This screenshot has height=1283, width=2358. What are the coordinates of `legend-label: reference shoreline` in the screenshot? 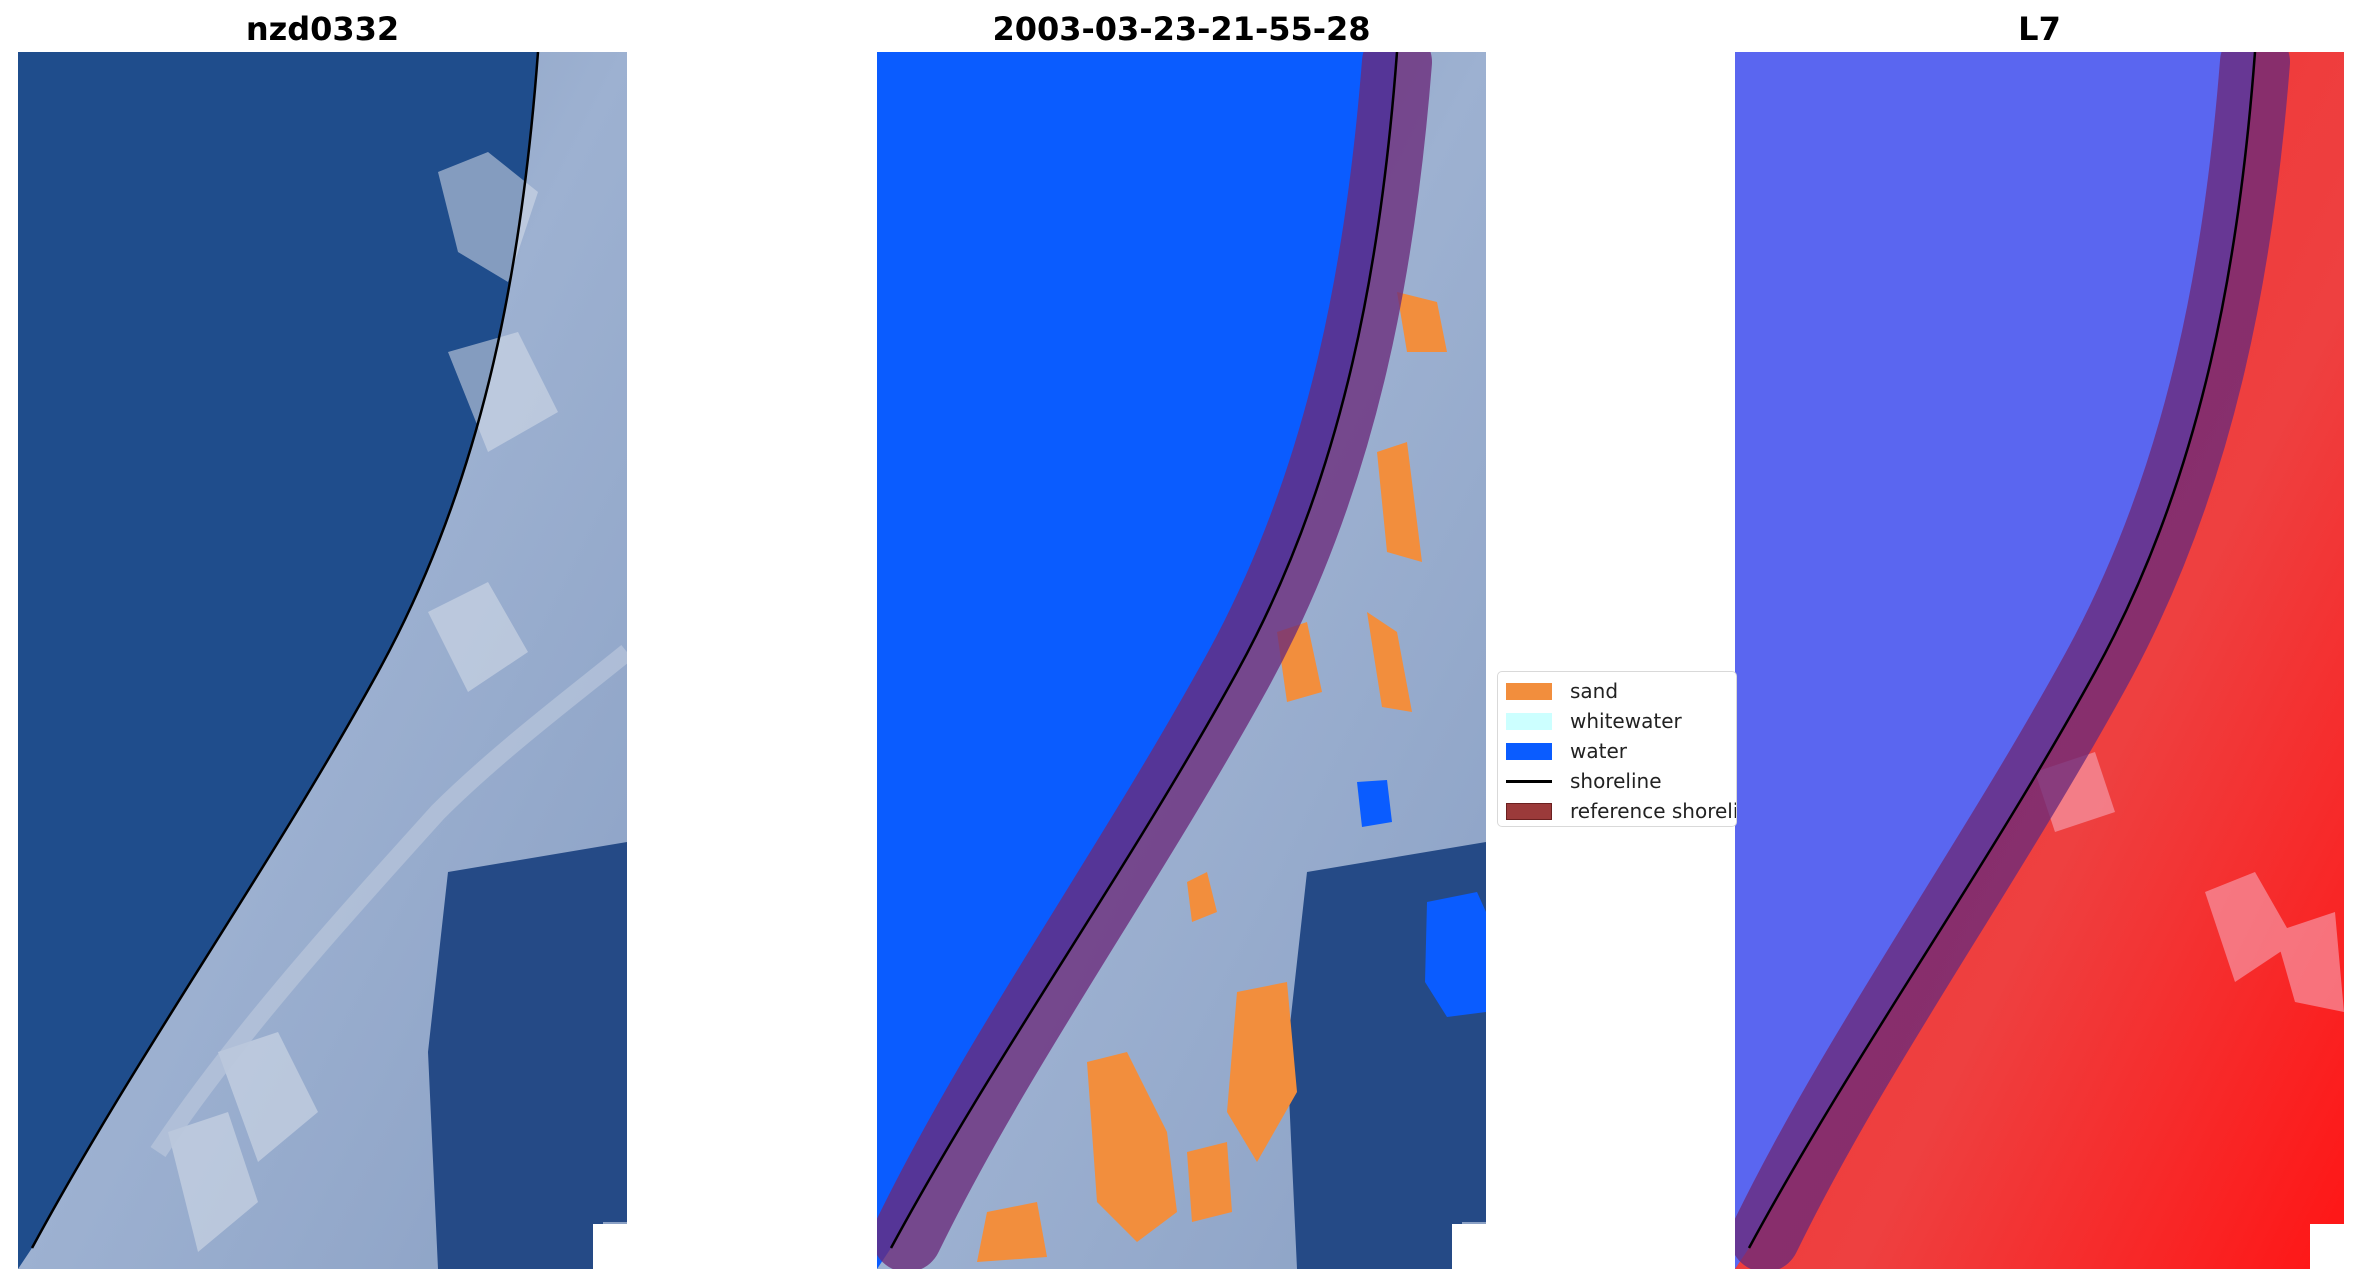 It's located at (1653, 811).